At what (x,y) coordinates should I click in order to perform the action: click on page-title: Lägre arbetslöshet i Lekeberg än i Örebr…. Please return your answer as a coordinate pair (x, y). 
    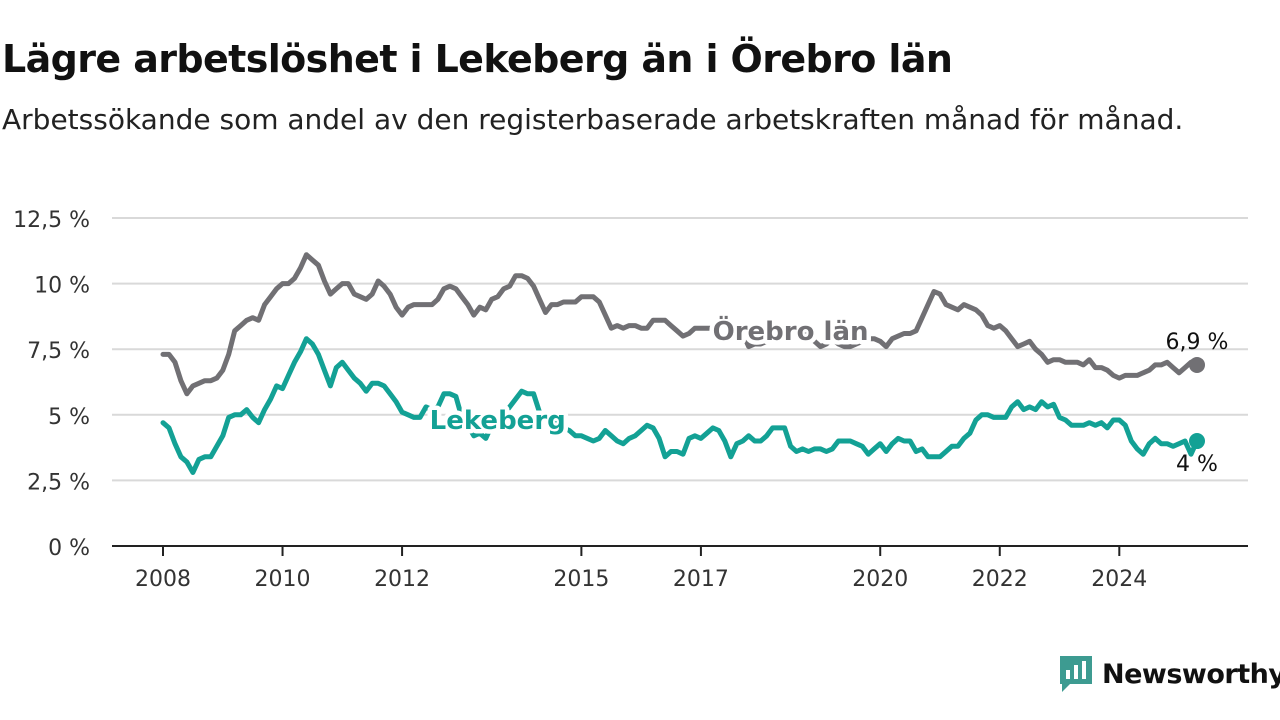
    Looking at the image, I should click on (477, 59).